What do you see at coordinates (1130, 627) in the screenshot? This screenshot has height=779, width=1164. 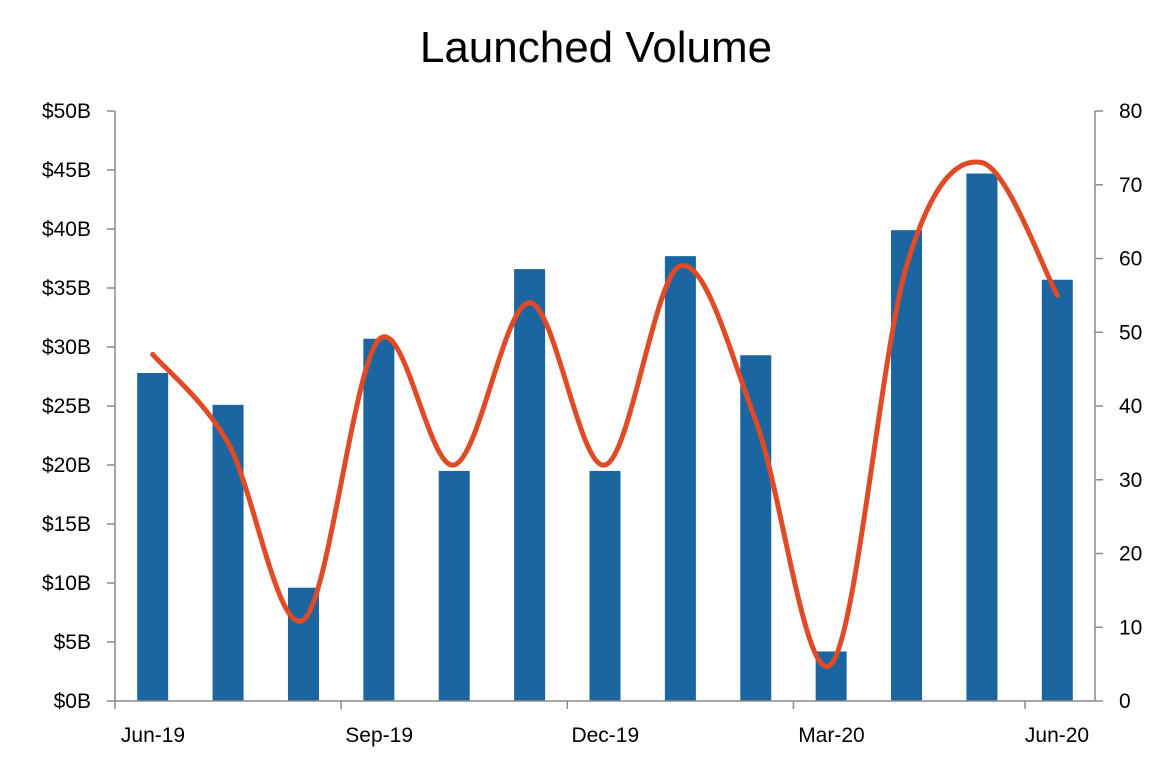 I see `y-right-tick-label: 10` at bounding box center [1130, 627].